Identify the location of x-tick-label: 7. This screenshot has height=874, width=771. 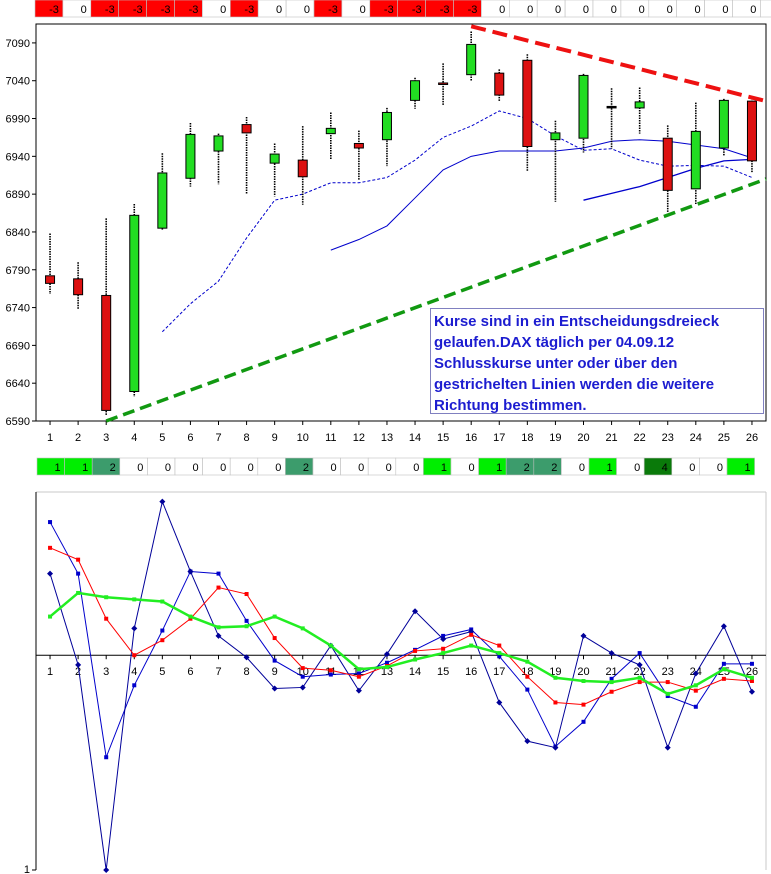
(218, 672).